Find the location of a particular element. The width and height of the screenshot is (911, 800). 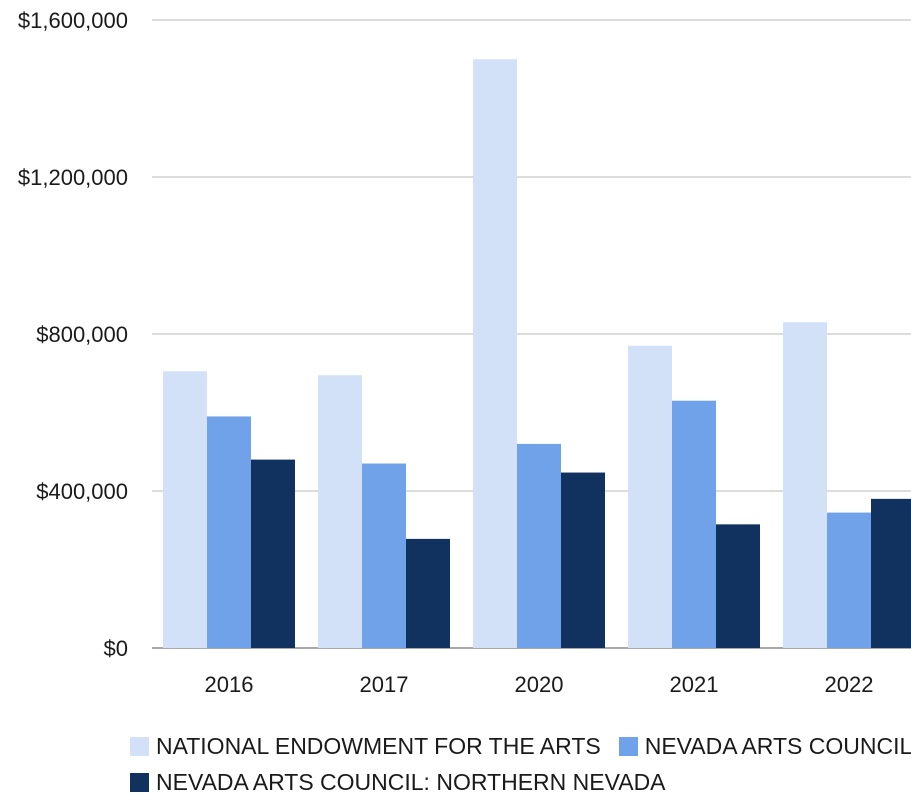

legend-swatch-nac-northern is located at coordinates (139, 782).